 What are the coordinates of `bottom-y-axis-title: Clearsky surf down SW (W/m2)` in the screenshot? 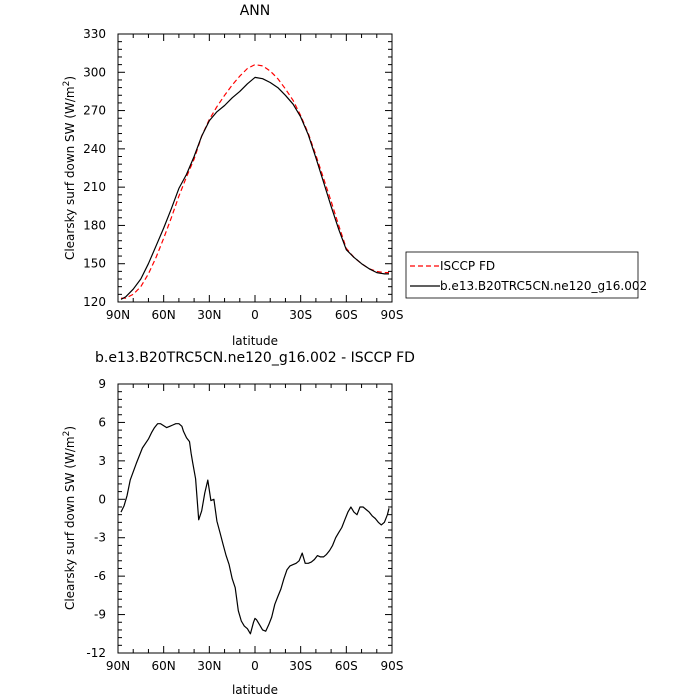 It's located at (69, 518).